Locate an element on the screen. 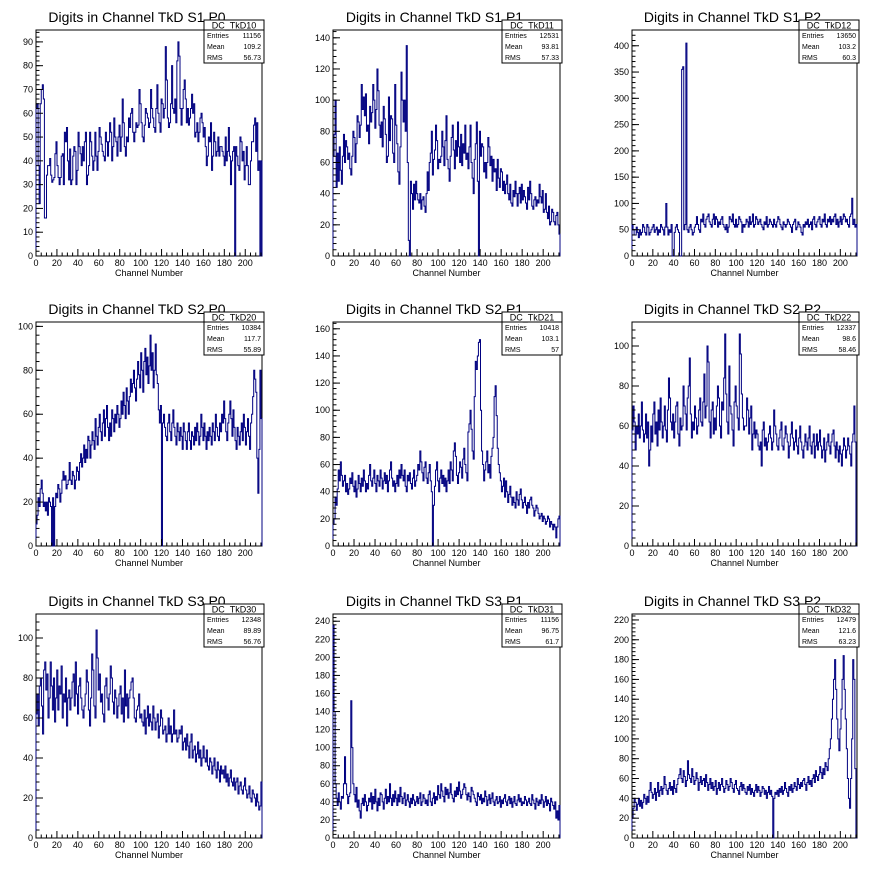 Image resolution: width=896 pixels, height=874 pixels. histogram-series is located at coordinates (744, 440).